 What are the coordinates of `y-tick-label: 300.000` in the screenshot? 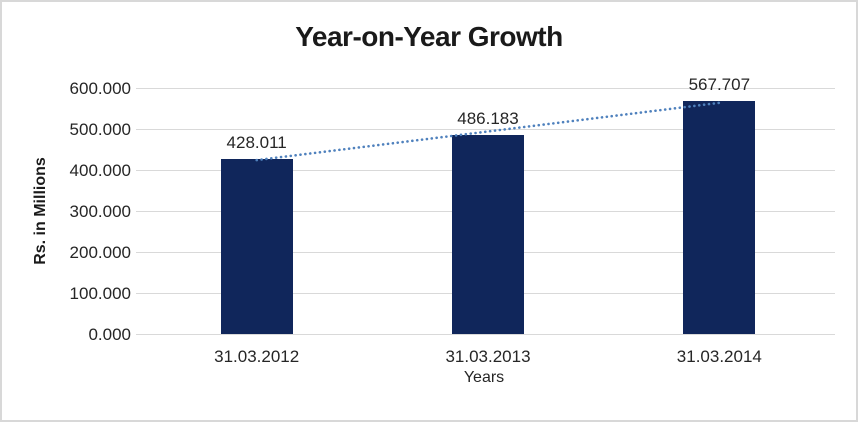 It's located at (100, 211).